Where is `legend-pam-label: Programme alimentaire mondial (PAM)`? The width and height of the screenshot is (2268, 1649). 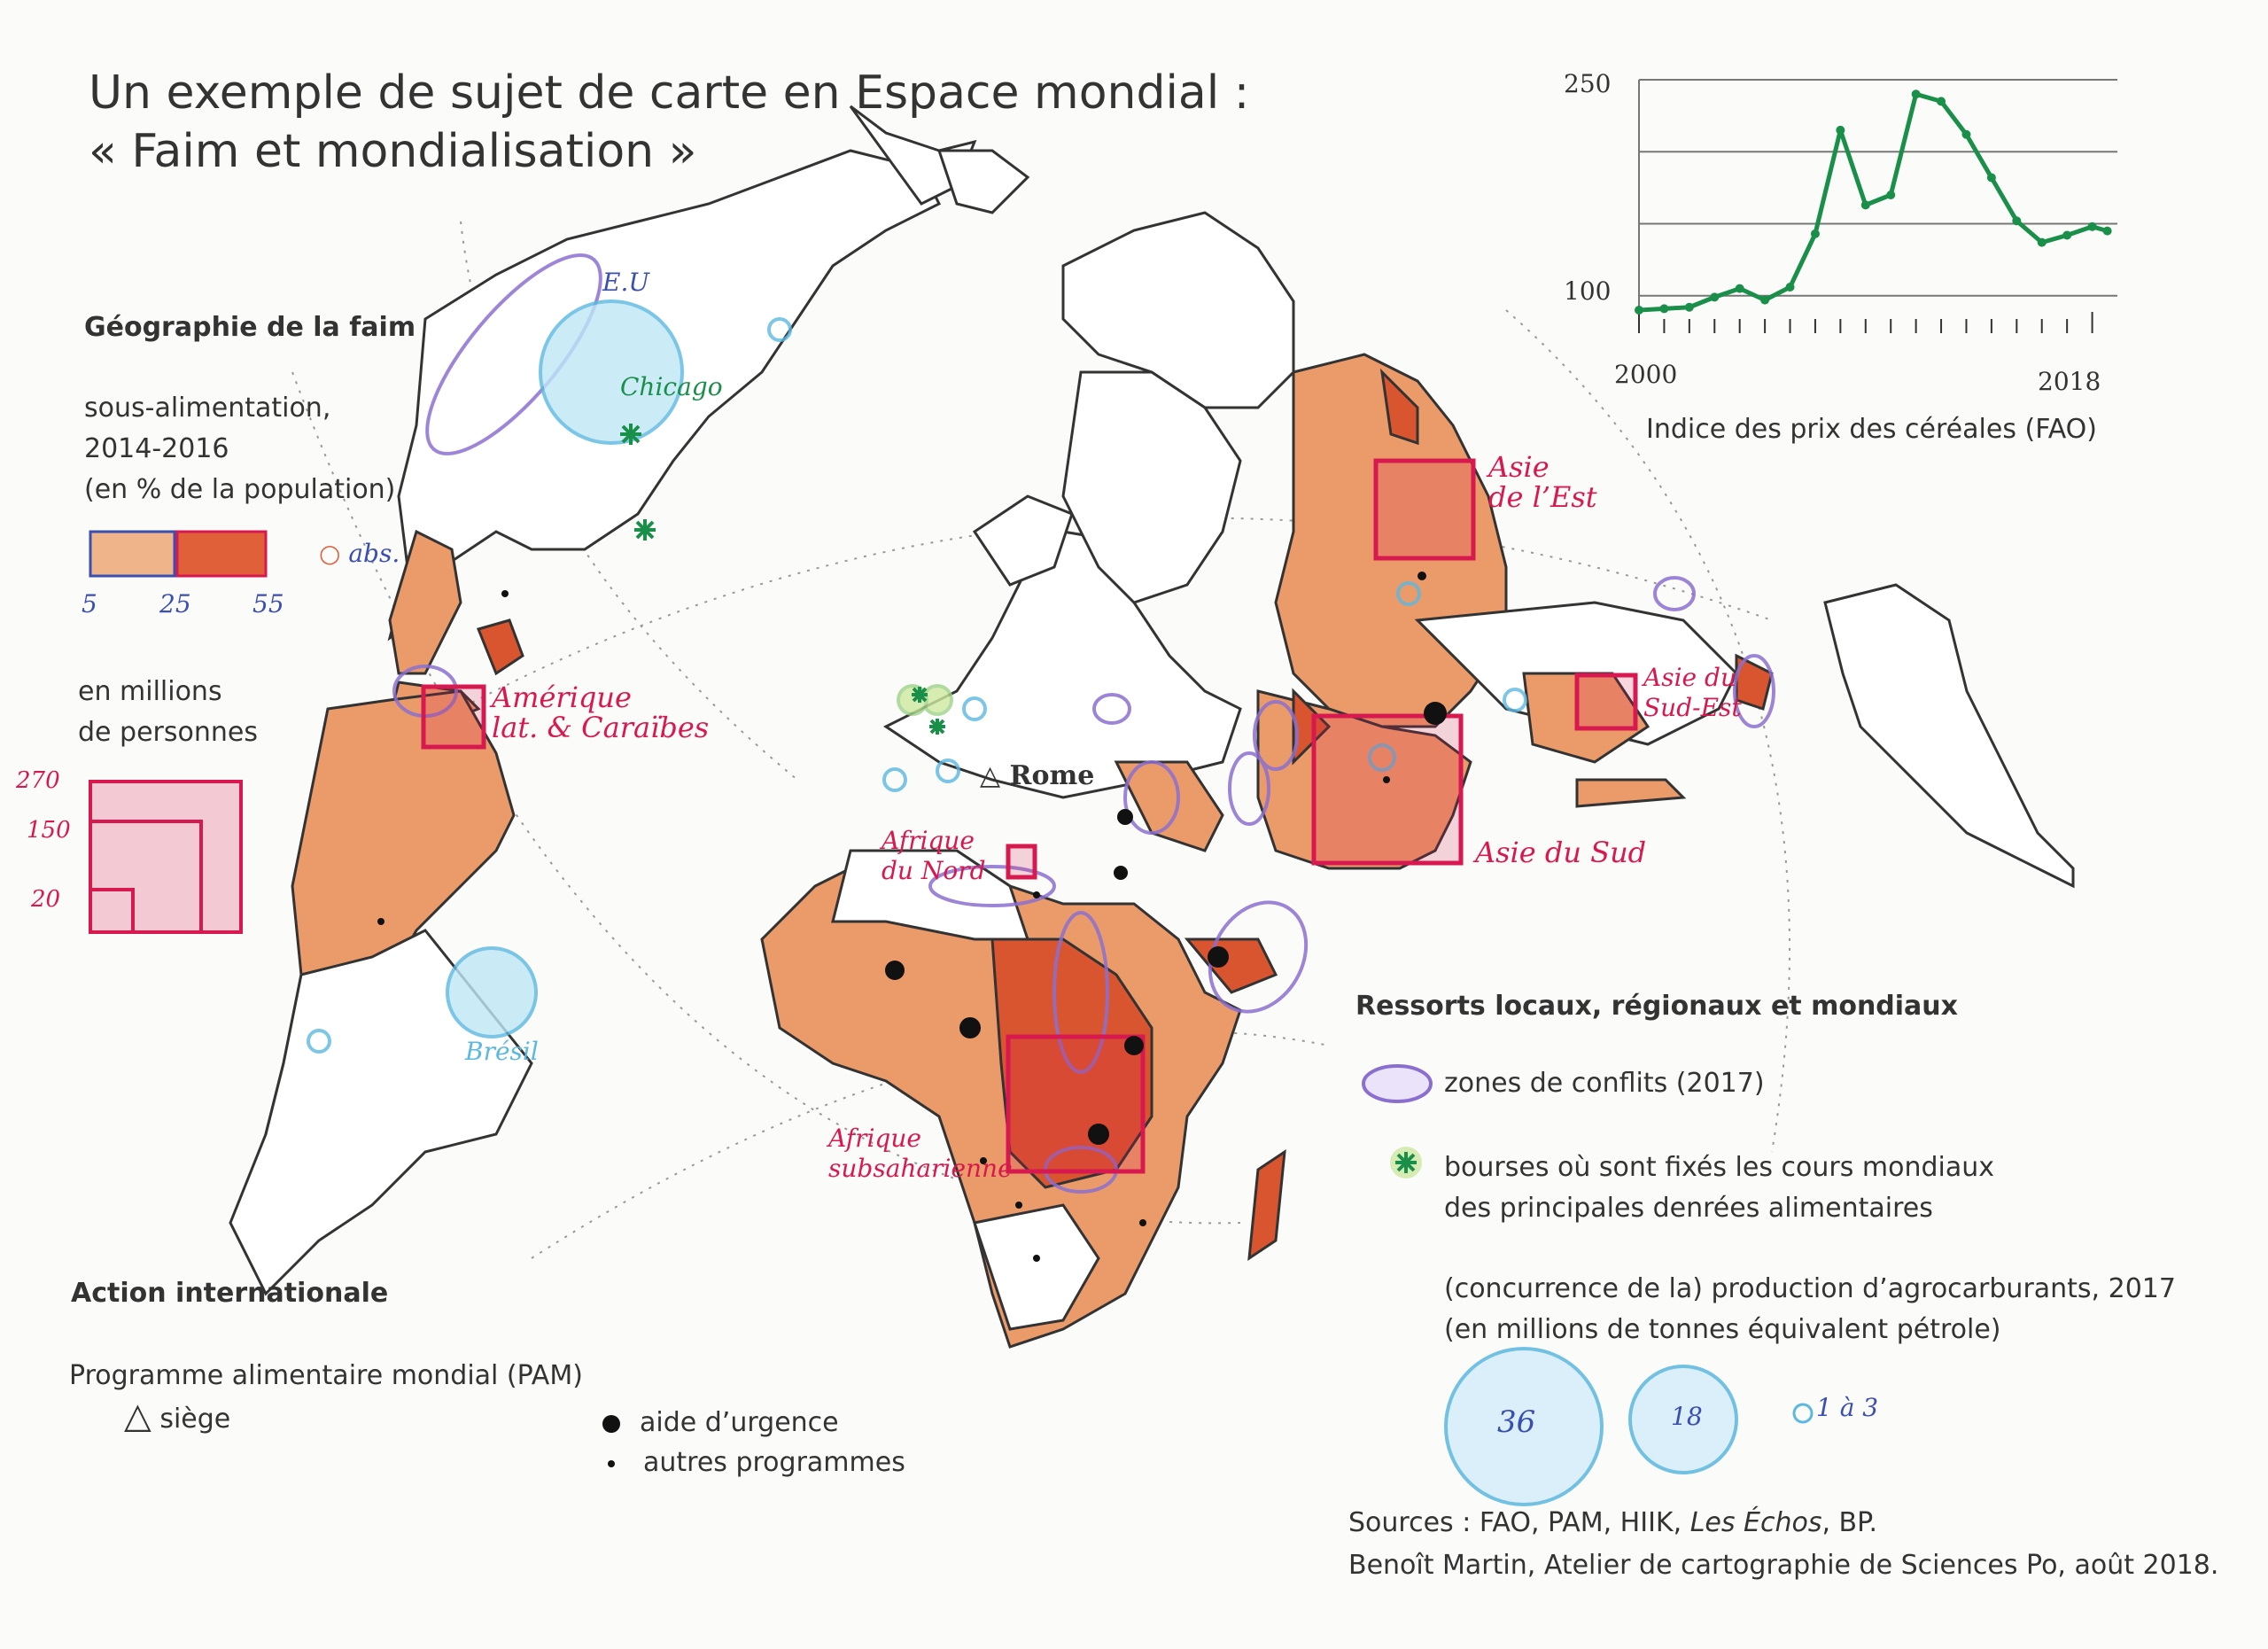
legend-pam-label: Programme alimentaire mondial (PAM) is located at coordinates (326, 1375).